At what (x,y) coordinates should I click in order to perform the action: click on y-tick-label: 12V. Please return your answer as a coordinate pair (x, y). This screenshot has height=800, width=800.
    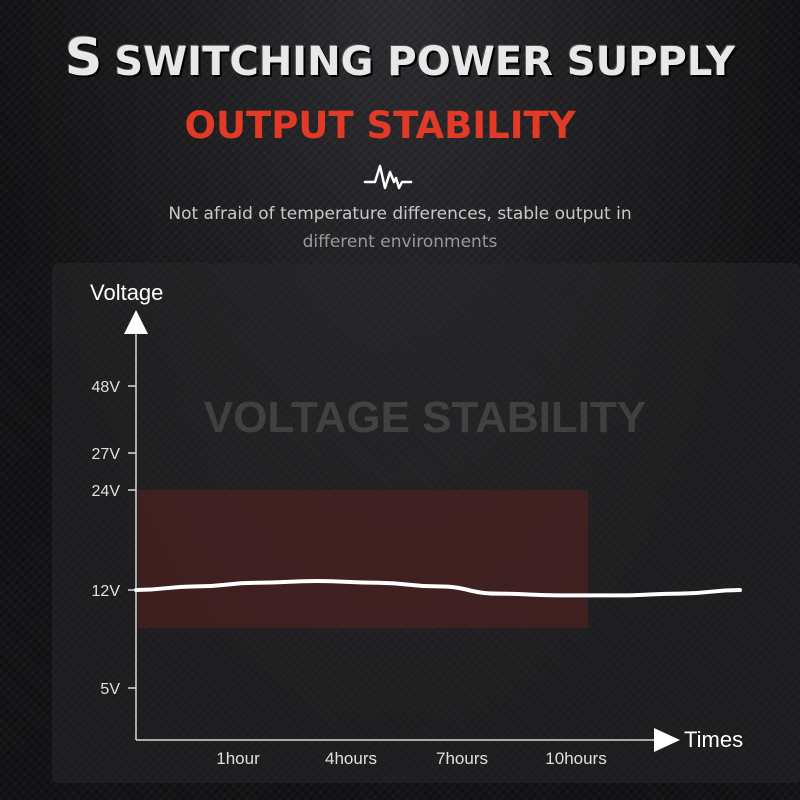
    Looking at the image, I should click on (106, 591).